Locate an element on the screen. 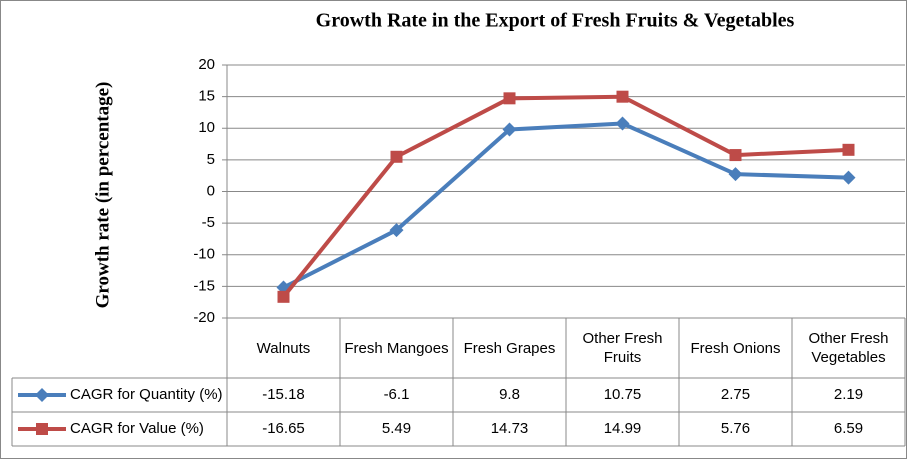  category-label: Fresh Onions is located at coordinates (735, 348).